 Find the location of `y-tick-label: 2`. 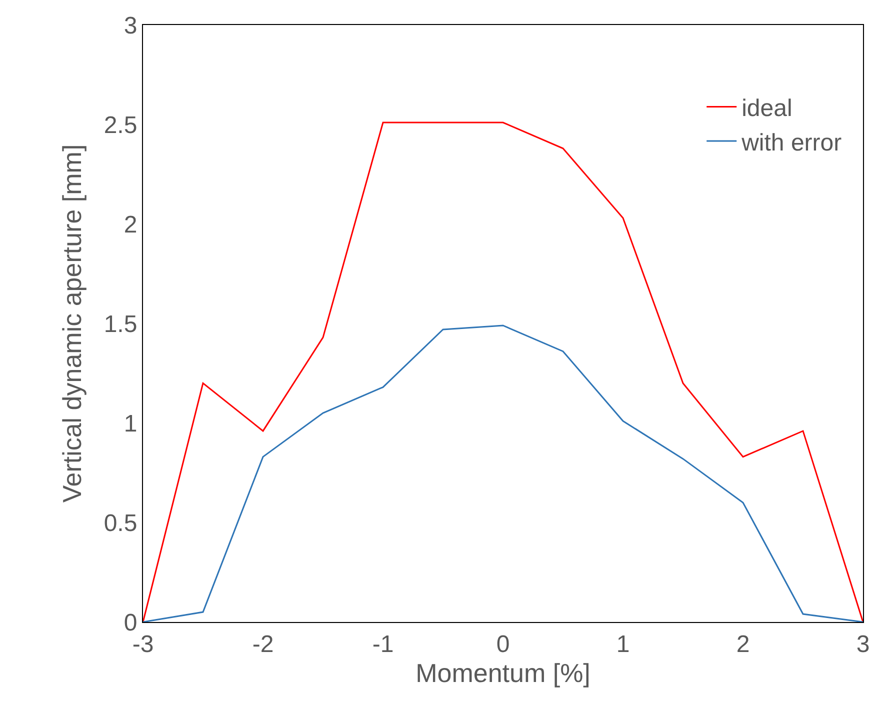

y-tick-label: 2 is located at coordinates (131, 224).